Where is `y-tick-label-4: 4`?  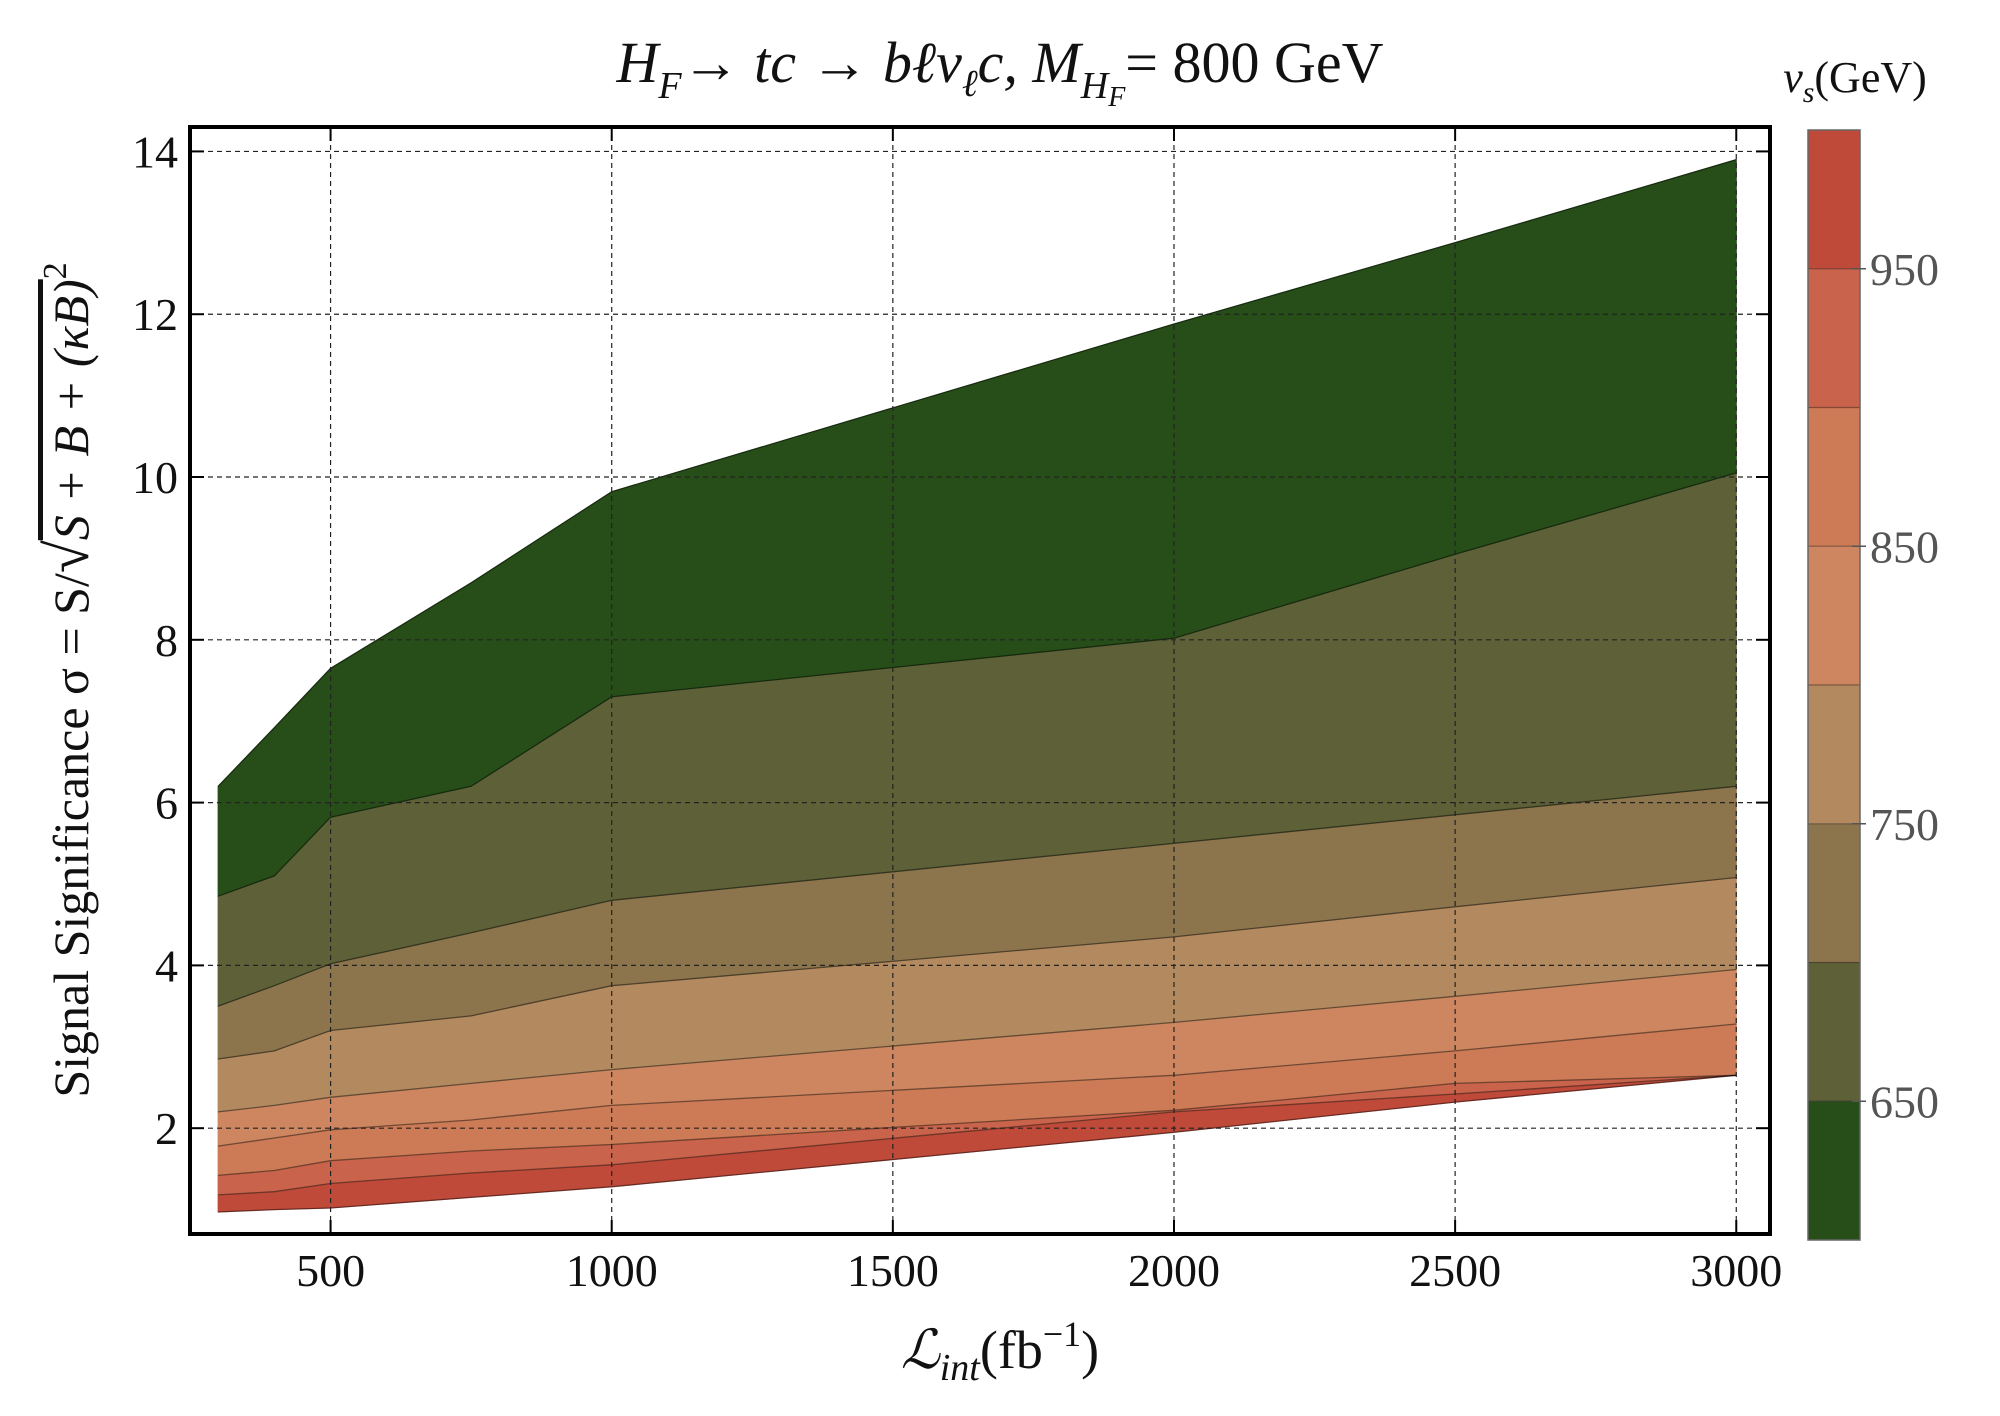
y-tick-label-4: 4 is located at coordinates (166, 965).